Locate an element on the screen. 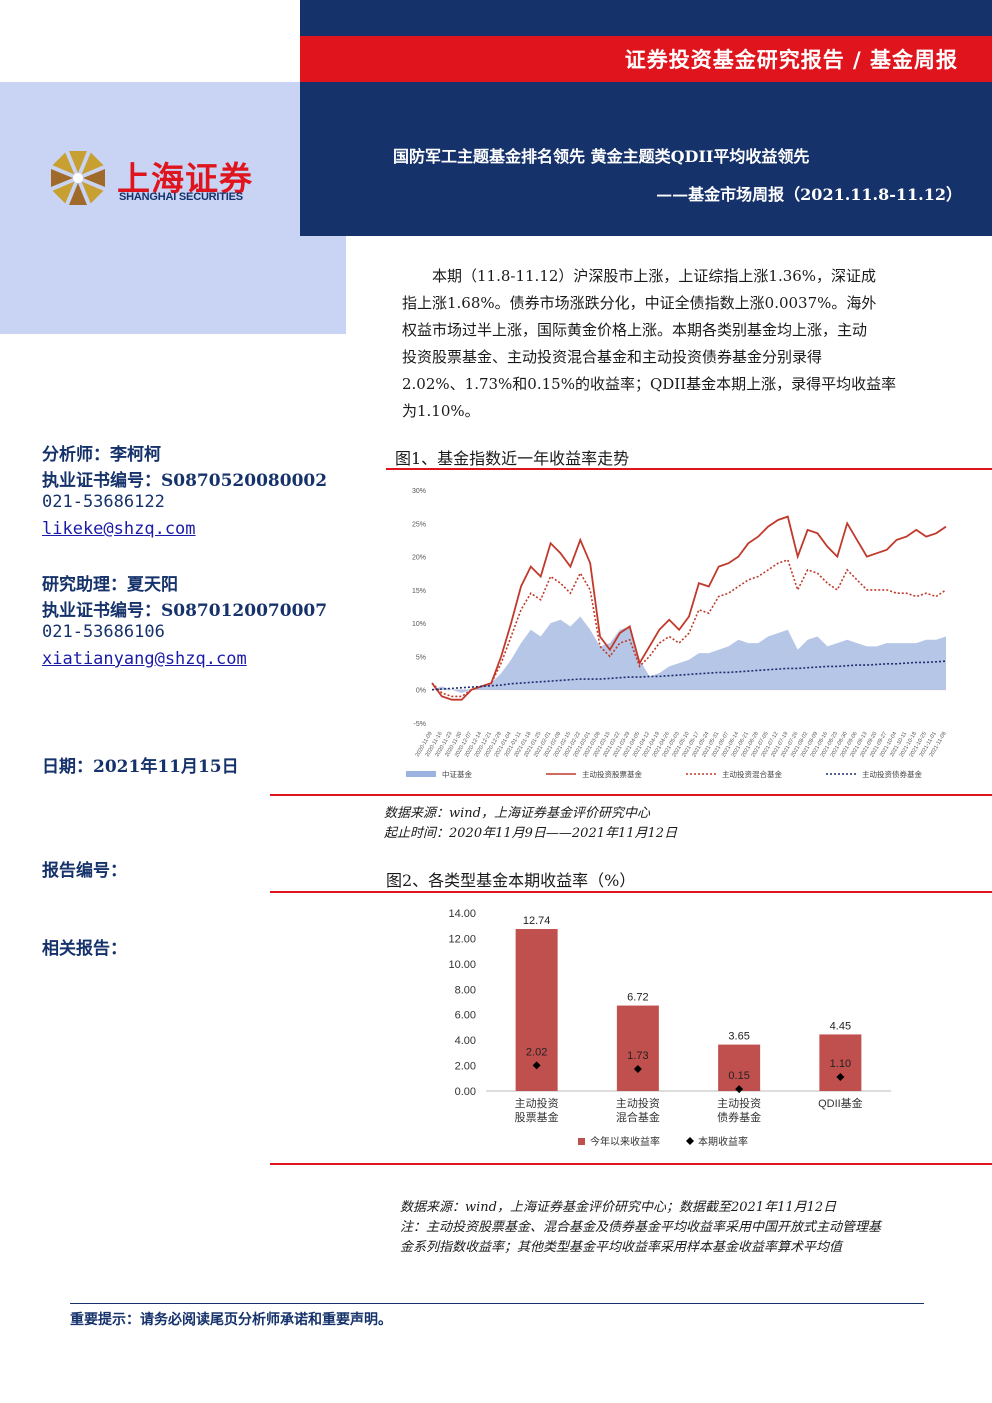 This screenshot has width=992, height=1403. summary-line: 为1.10%。 is located at coordinates (441, 411).